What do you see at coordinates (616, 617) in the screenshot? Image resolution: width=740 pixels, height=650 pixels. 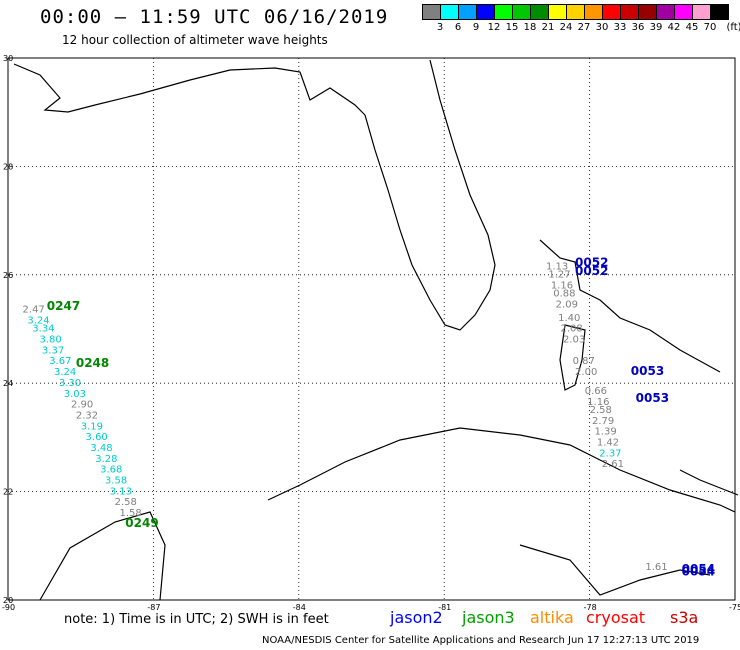 I see `satellite-cryosat: cryosat` at bounding box center [616, 617].